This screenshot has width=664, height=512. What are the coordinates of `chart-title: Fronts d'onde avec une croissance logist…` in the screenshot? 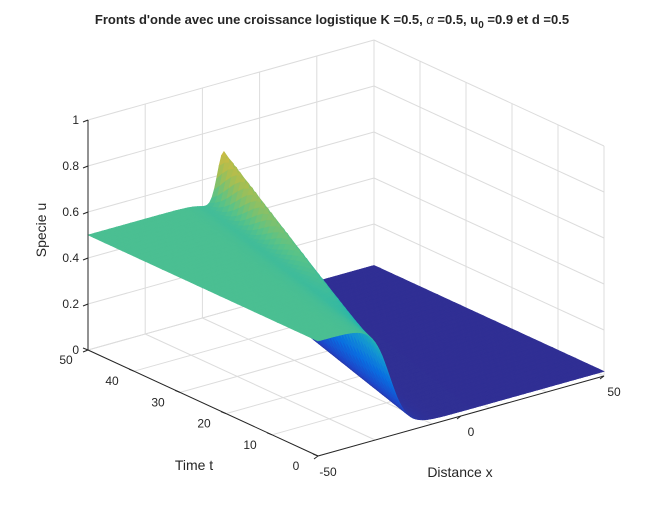 It's located at (332, 21).